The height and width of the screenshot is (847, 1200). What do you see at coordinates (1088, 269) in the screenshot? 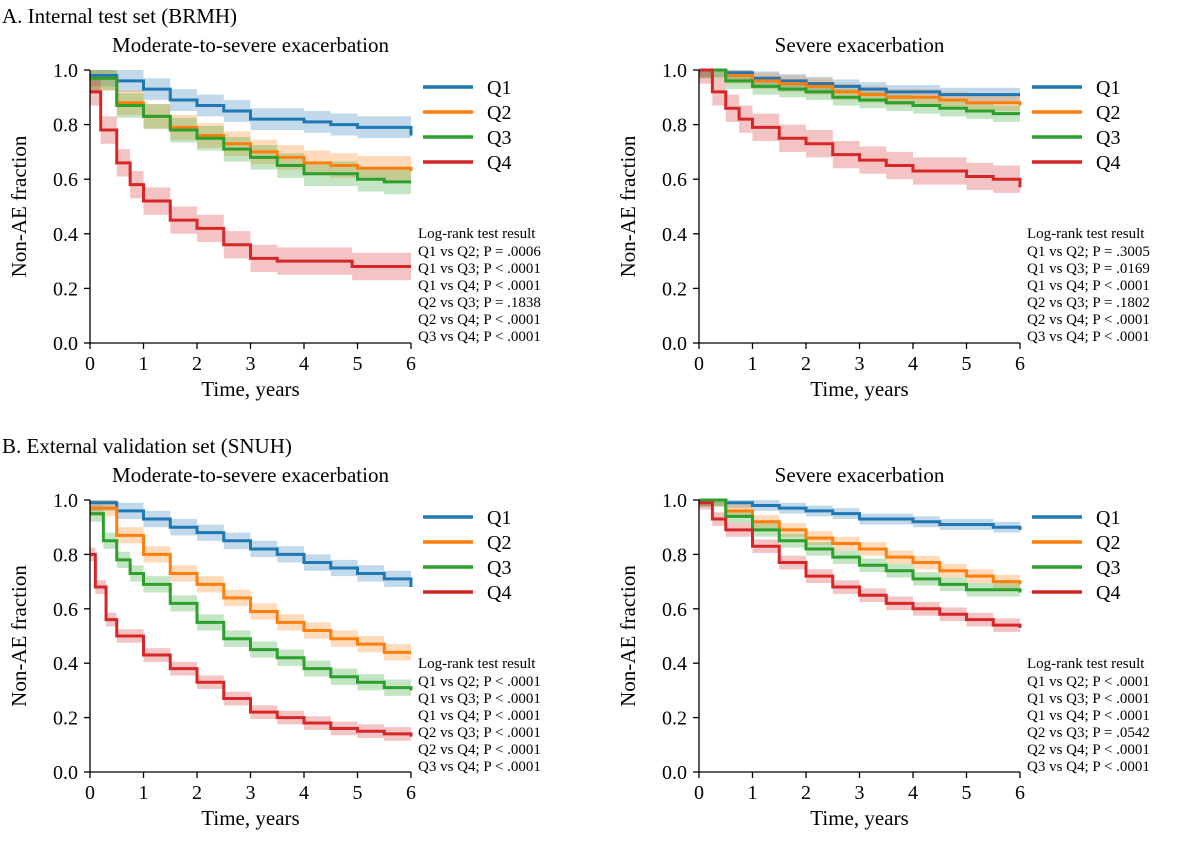
I see `stat-line: Q1 vs Q3; P = .0169` at bounding box center [1088, 269].